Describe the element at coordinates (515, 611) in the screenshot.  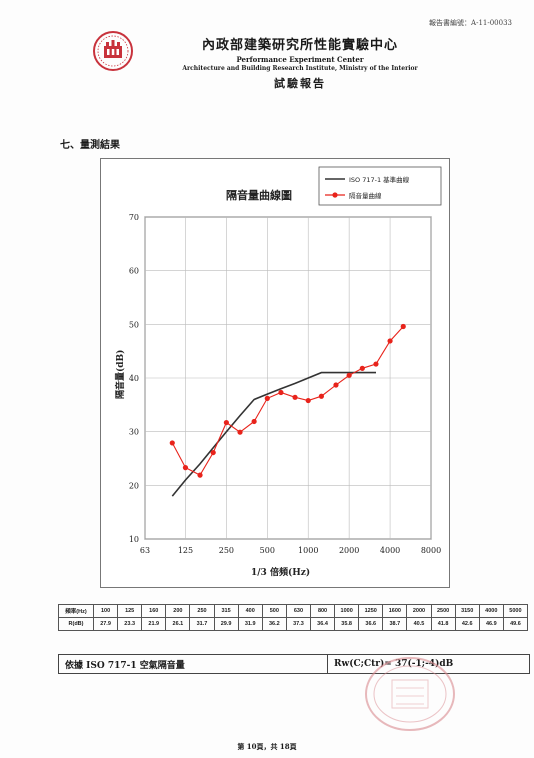
I see `table-cell-frequency: 5000` at that location.